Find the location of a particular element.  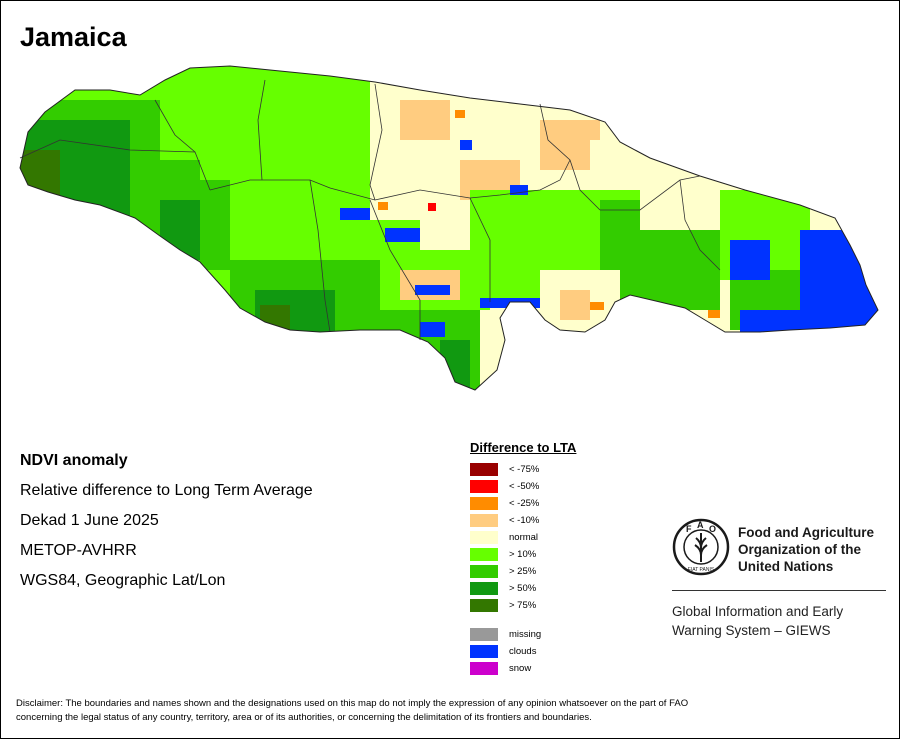

legend-item: < -10% is located at coordinates (523, 520).